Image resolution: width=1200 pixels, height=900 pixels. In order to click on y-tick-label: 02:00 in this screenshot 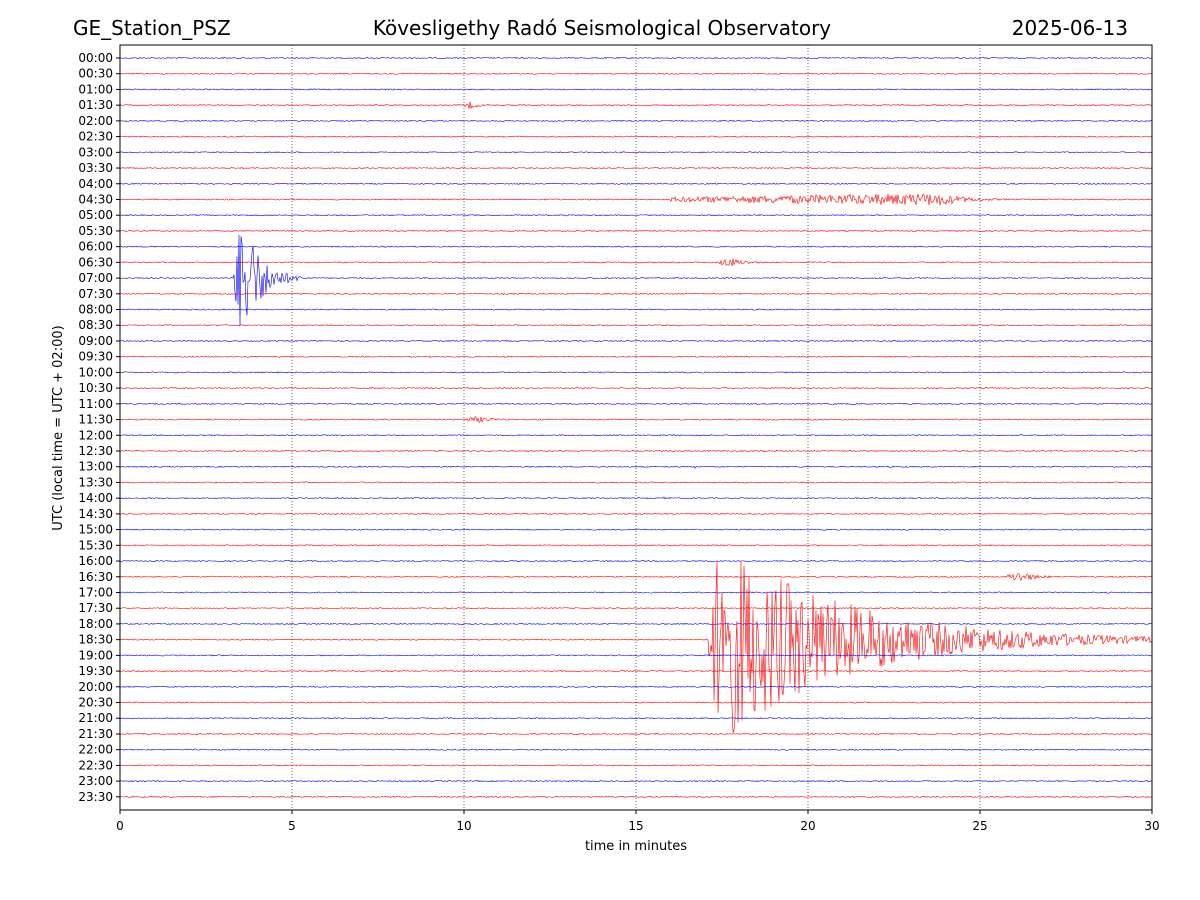, I will do `click(95, 121)`.